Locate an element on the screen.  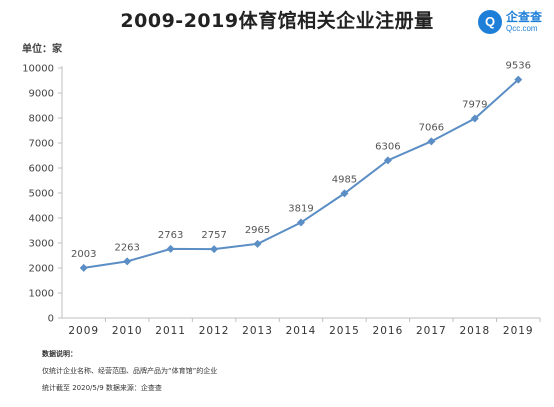
notes-line-1: 仅统计企业名称、经营范围、品牌产品为“体育馆”的企业 is located at coordinates (130, 371).